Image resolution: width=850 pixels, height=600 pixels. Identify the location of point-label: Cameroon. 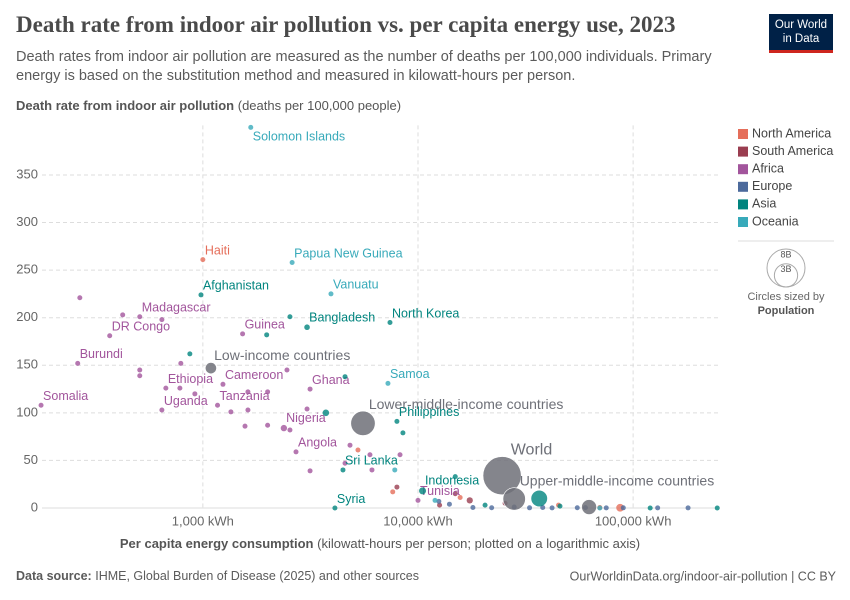
(254, 375).